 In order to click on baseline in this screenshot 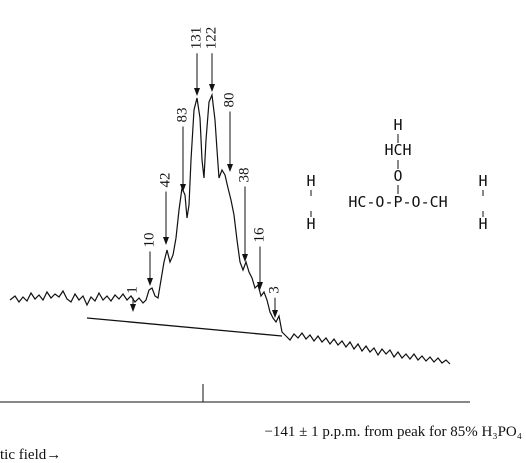, I will do `click(184, 327)`.